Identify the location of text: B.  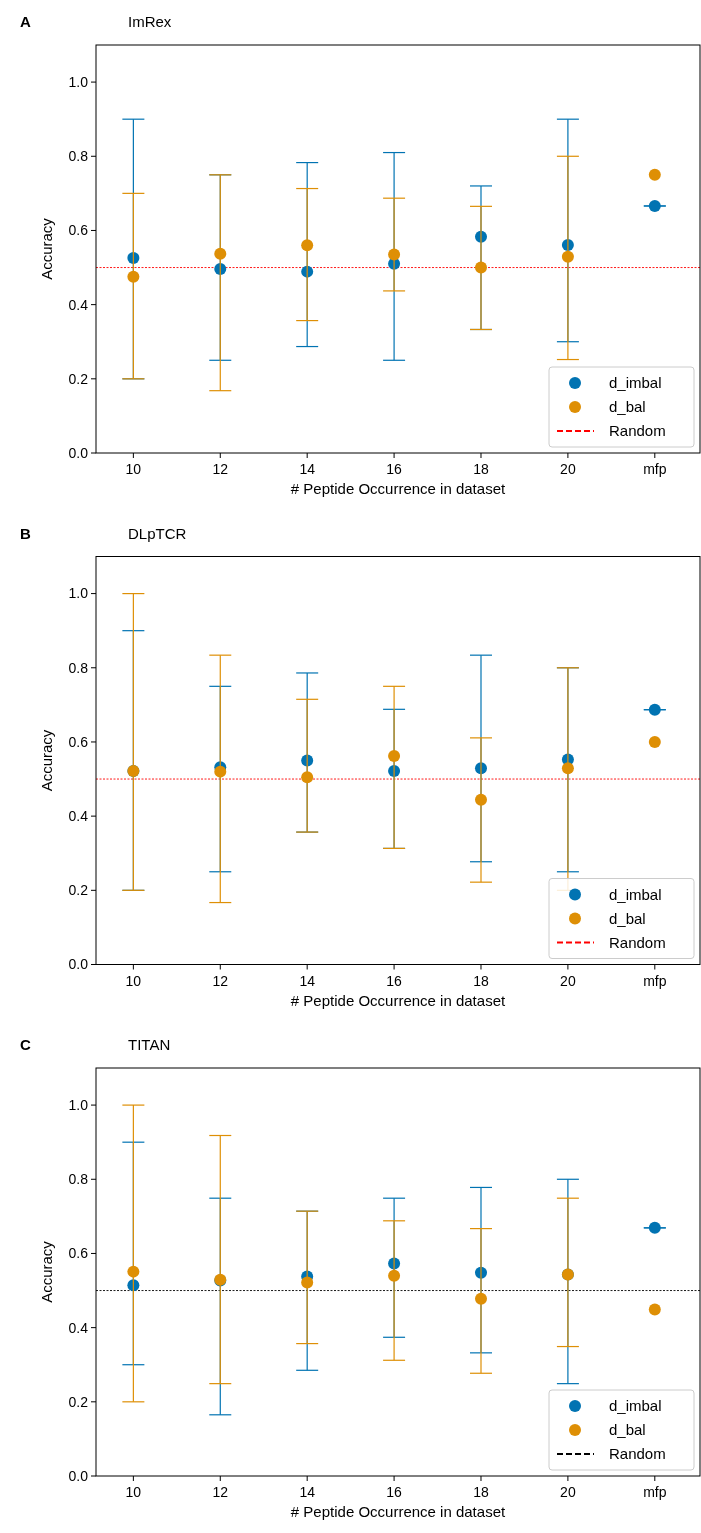
(25, 533).